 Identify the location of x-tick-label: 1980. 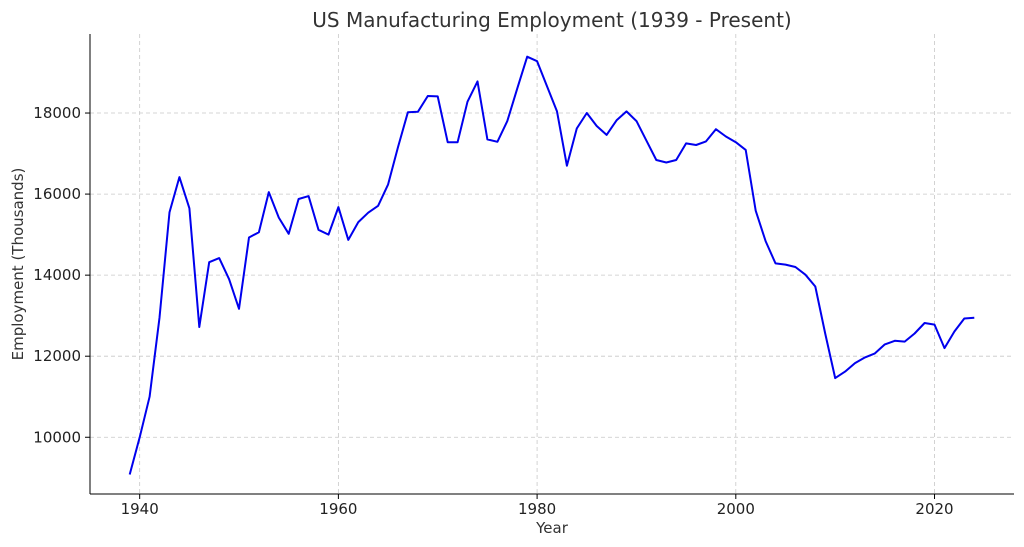
(537, 509).